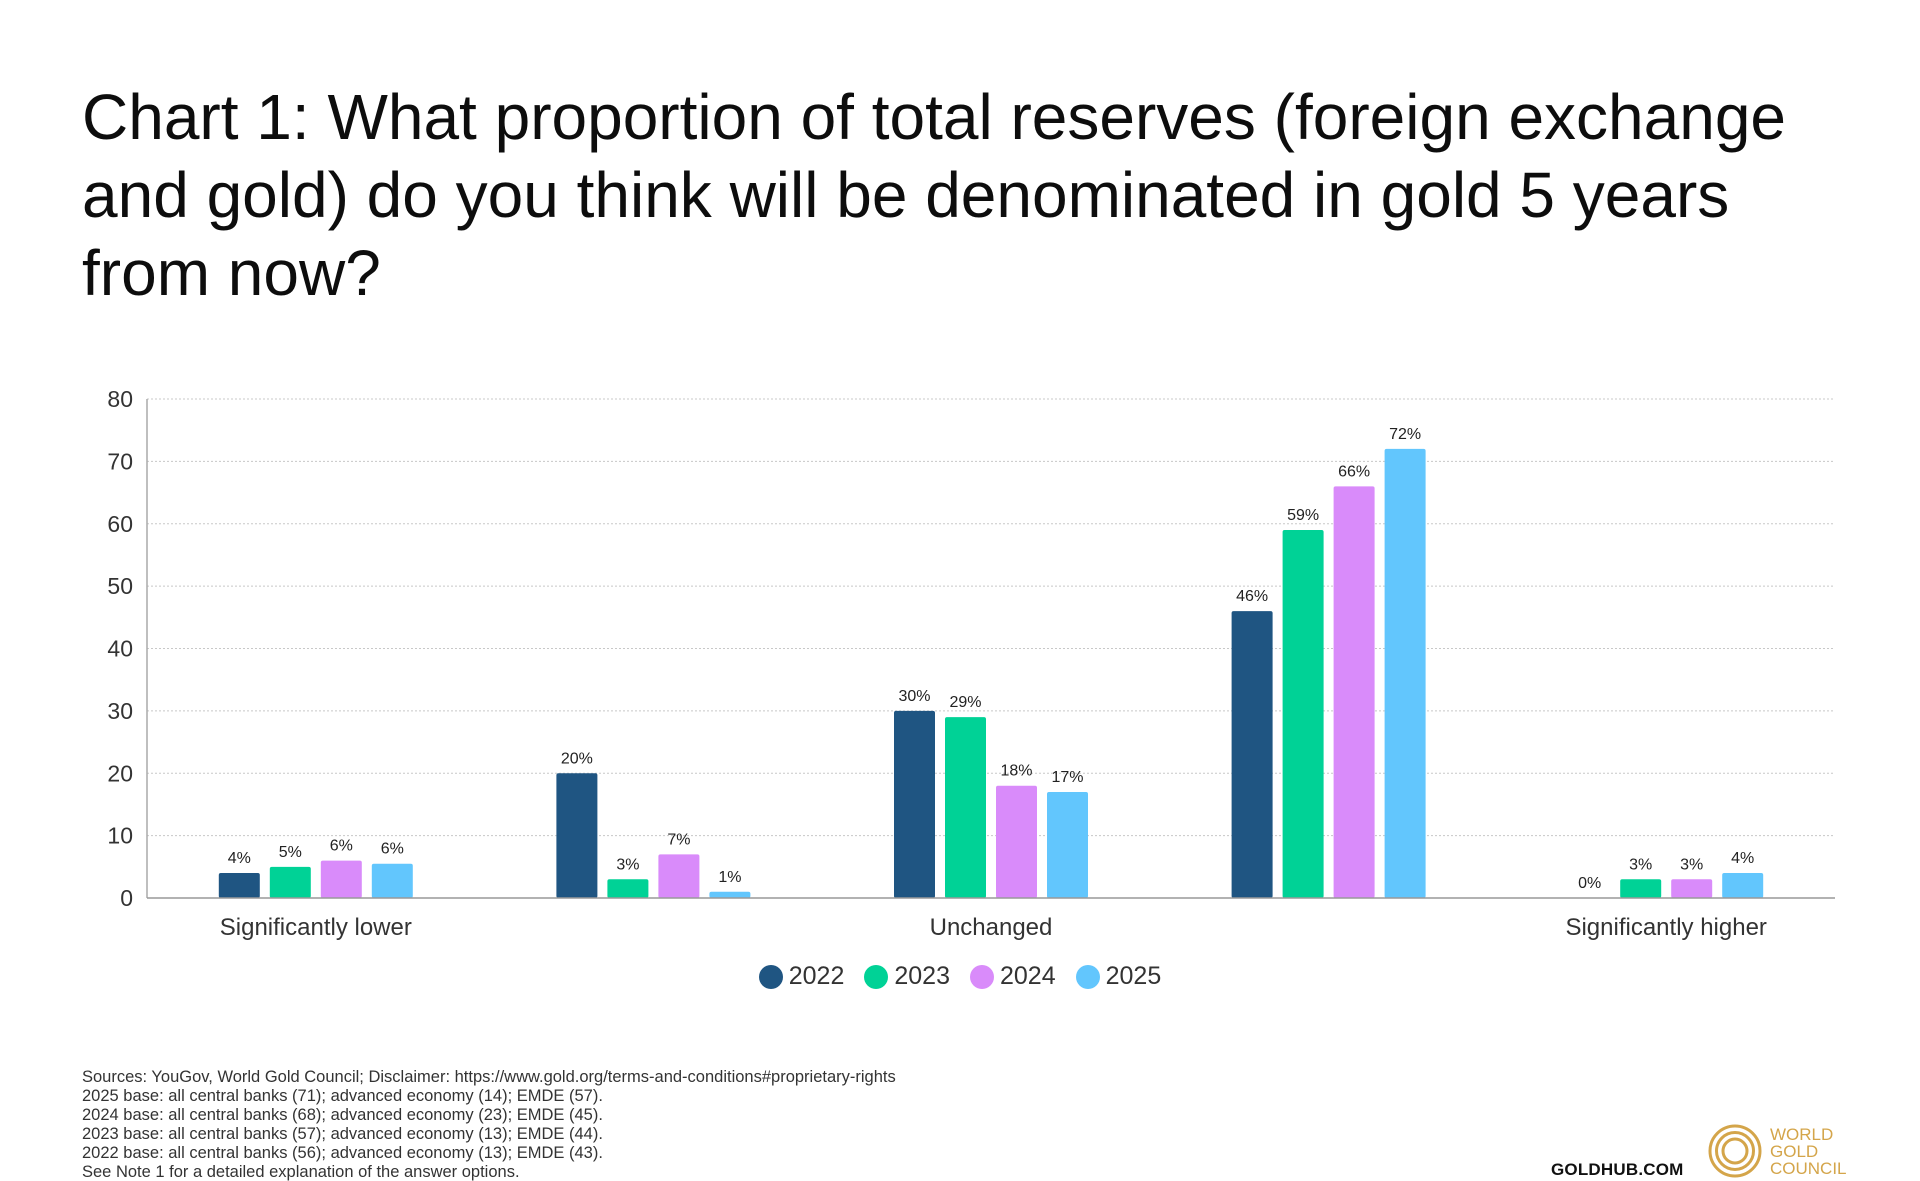 The width and height of the screenshot is (1920, 1181). I want to click on legend-label: 2022, so click(816, 976).